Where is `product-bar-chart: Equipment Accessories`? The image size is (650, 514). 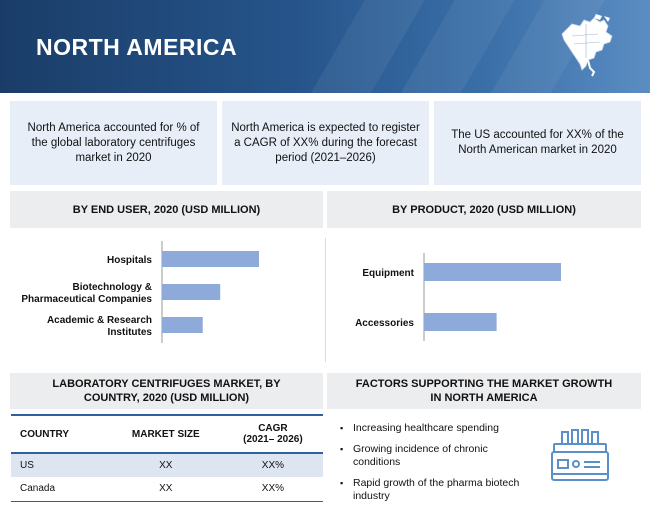 product-bar-chart: Equipment Accessories is located at coordinates (458, 297).